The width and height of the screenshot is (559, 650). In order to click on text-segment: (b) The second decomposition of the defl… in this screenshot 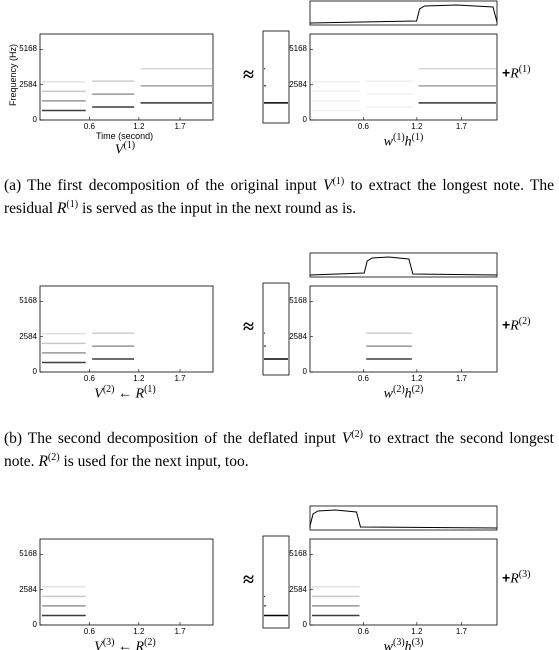, I will do `click(173, 439)`.